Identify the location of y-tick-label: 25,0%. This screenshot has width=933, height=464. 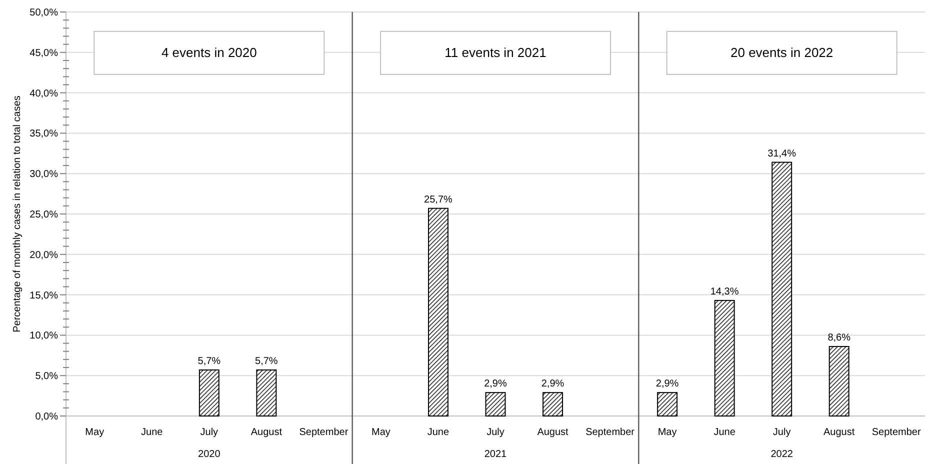
(44, 215).